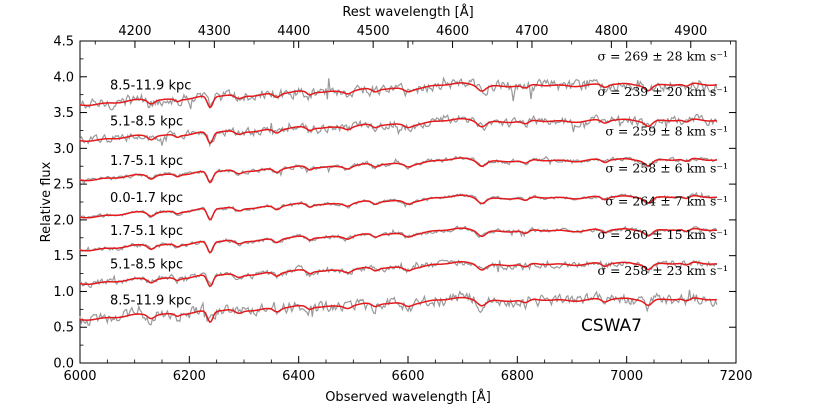 Image resolution: width=830 pixels, height=415 pixels. Describe the element at coordinates (79, 376) in the screenshot. I see `x-tick-label: 6000` at that location.